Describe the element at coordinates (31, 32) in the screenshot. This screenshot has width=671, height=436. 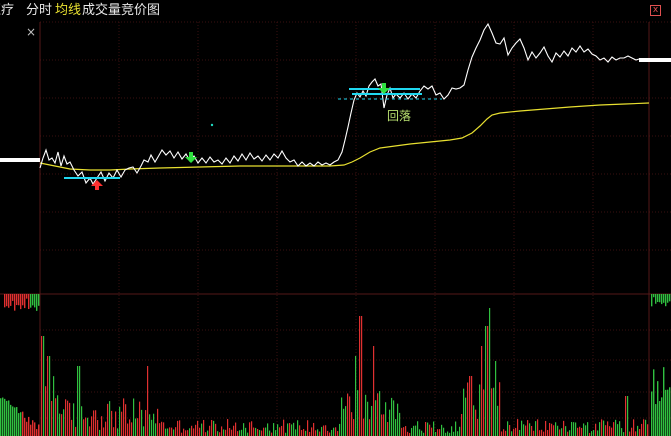
I see `overlay-close-icon: ×` at that location.